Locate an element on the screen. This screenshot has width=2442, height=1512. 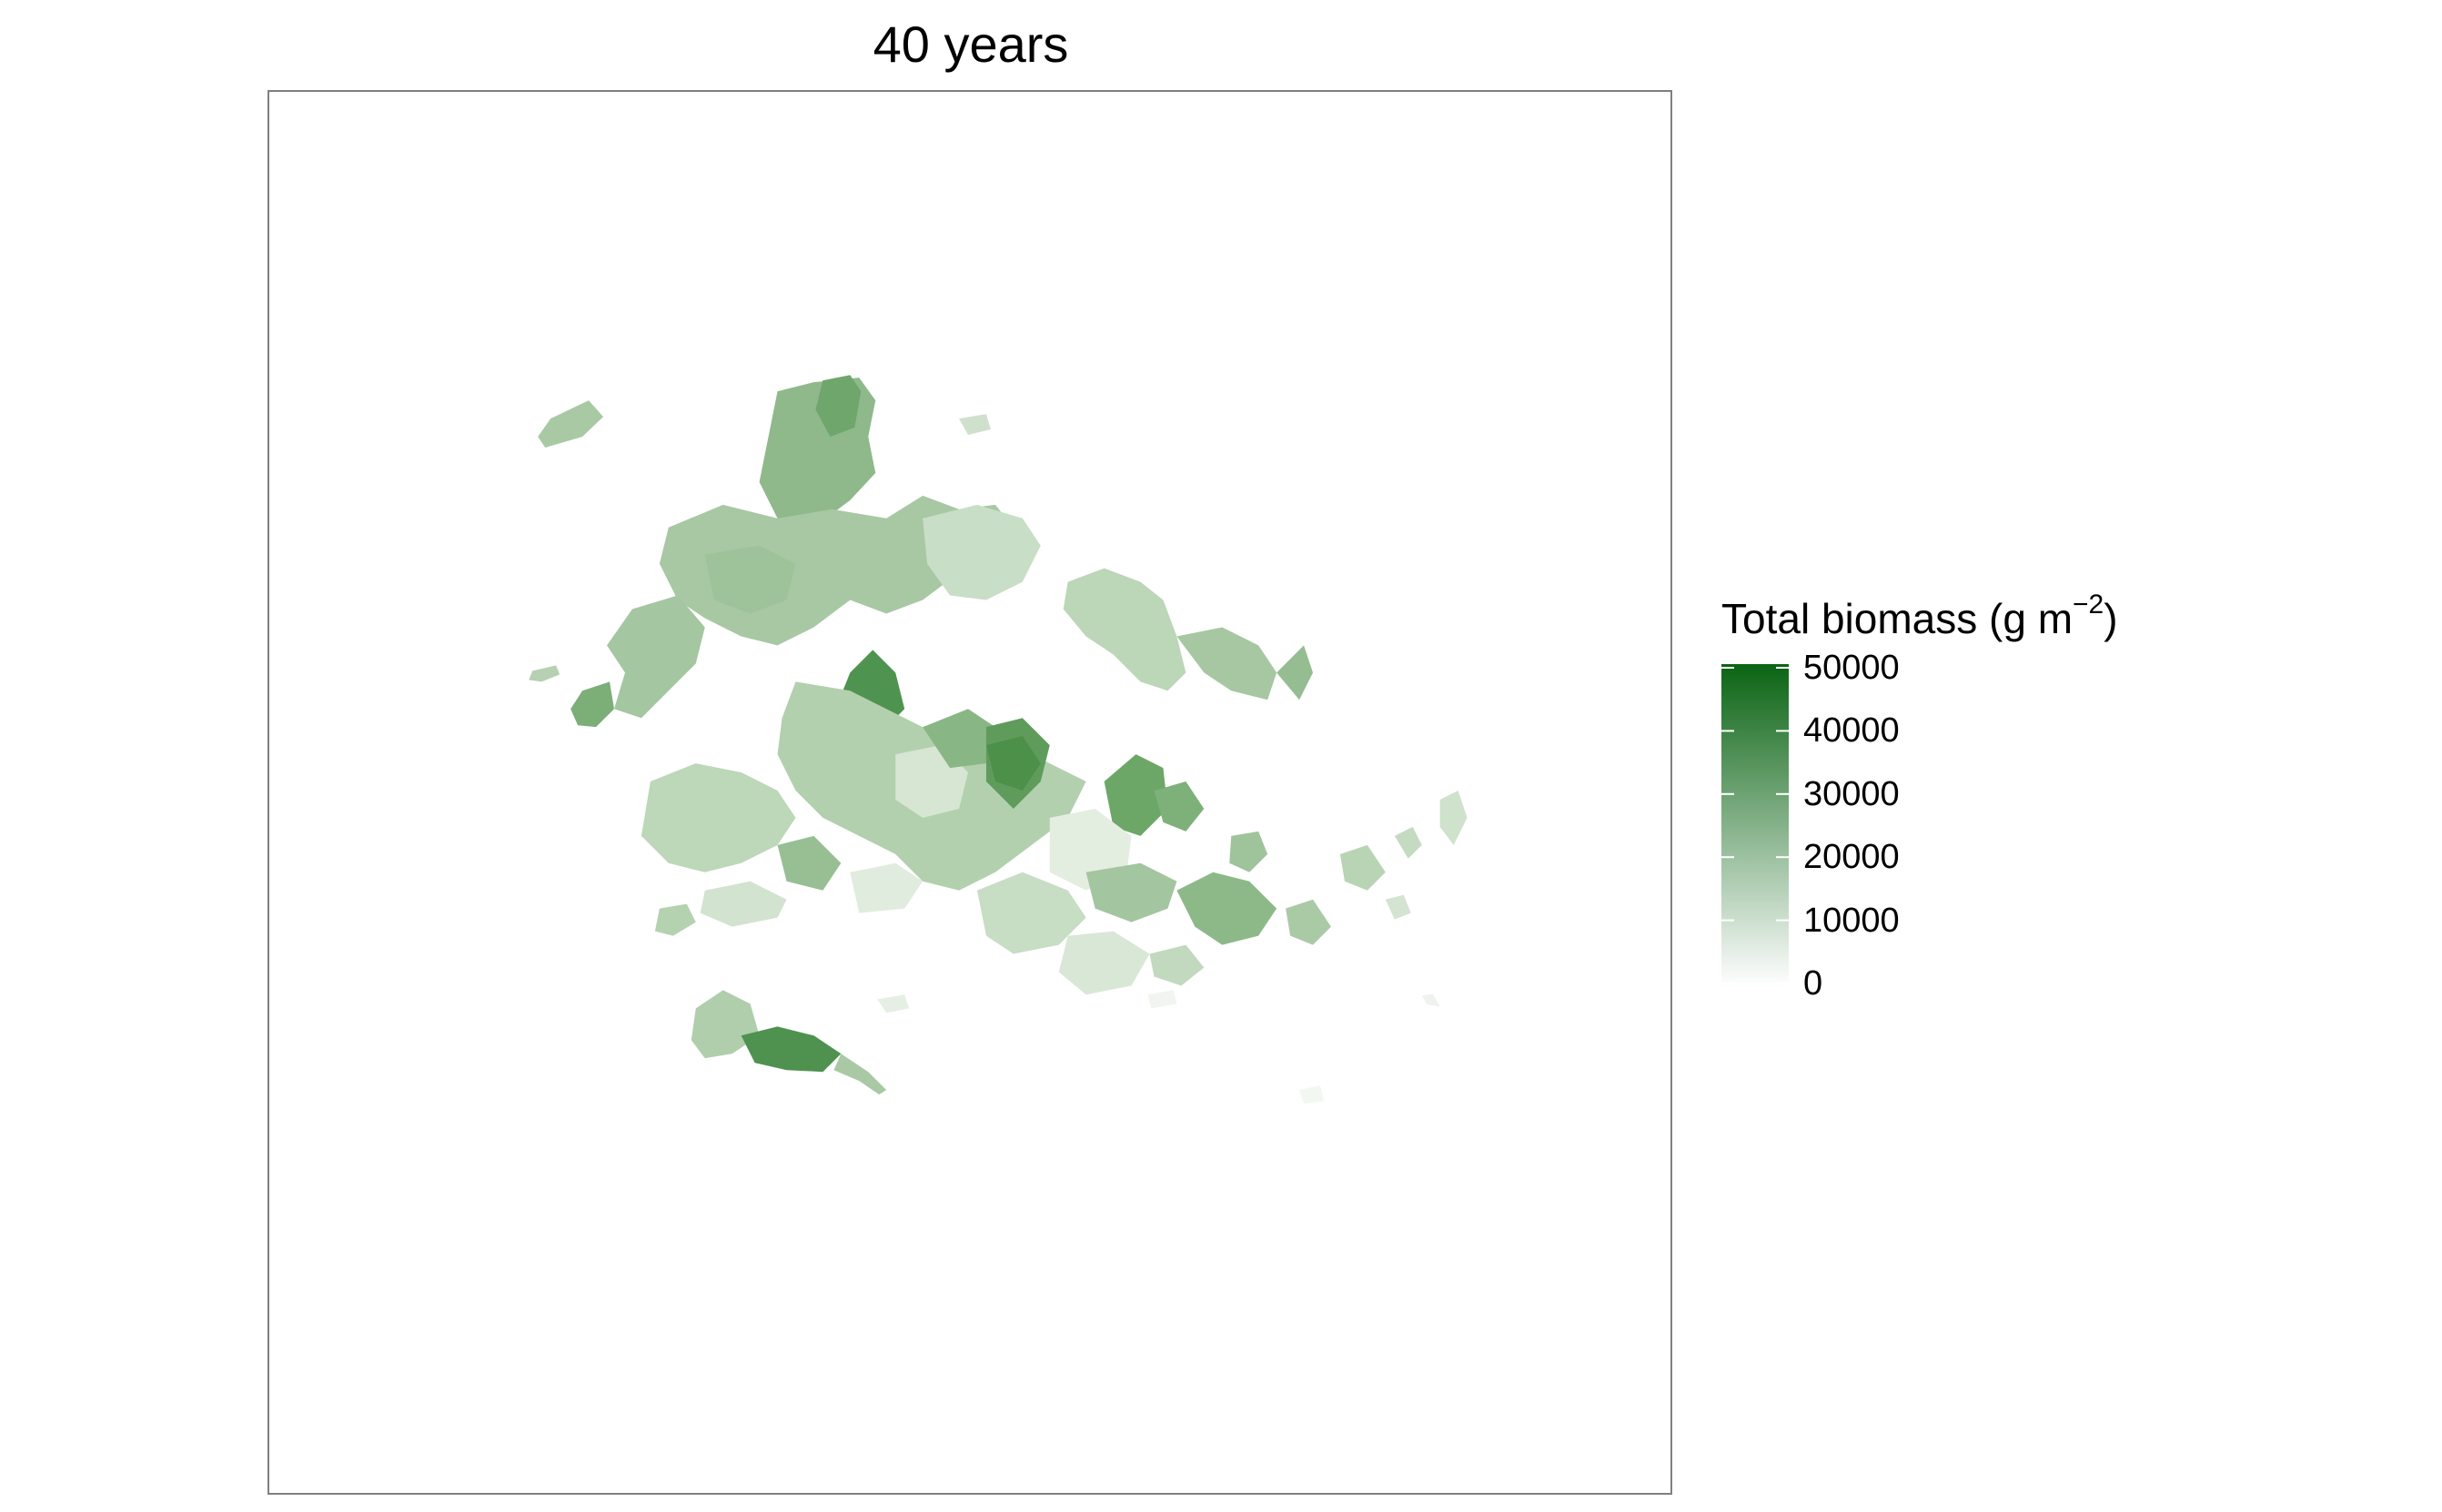
legend-title: Total biomass (g m−2) is located at coordinates (1919, 618).